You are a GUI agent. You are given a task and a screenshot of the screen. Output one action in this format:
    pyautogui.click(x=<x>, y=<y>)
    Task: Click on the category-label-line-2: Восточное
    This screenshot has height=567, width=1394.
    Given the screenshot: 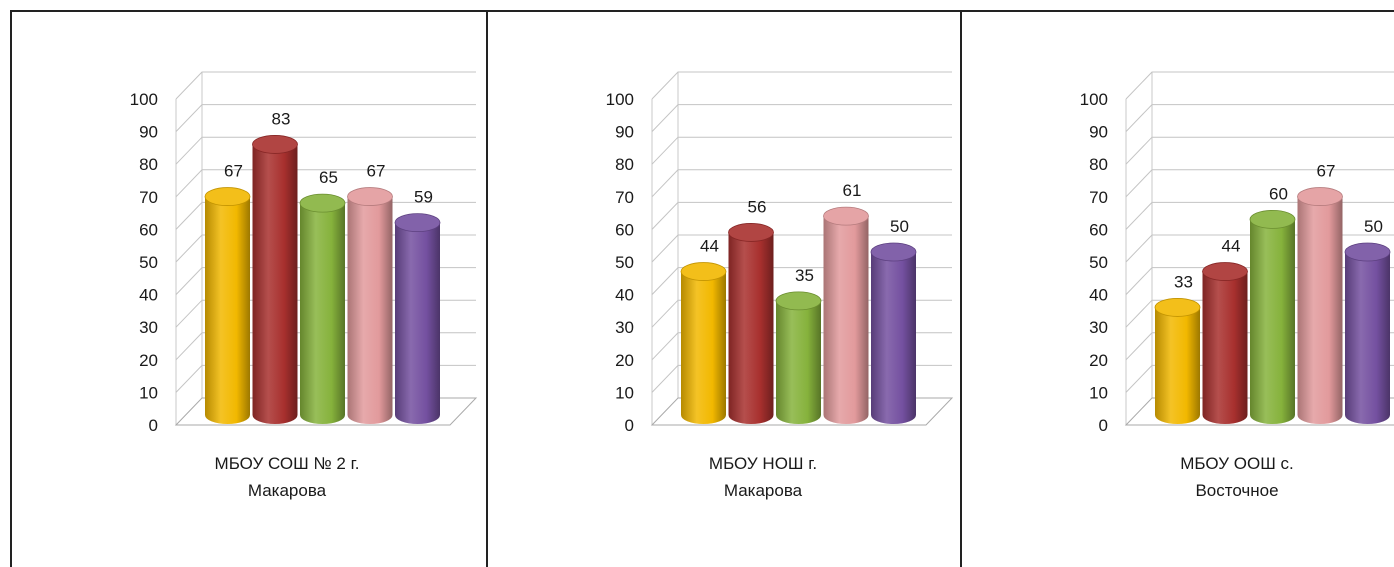 What is the action you would take?
    pyautogui.click(x=1237, y=490)
    